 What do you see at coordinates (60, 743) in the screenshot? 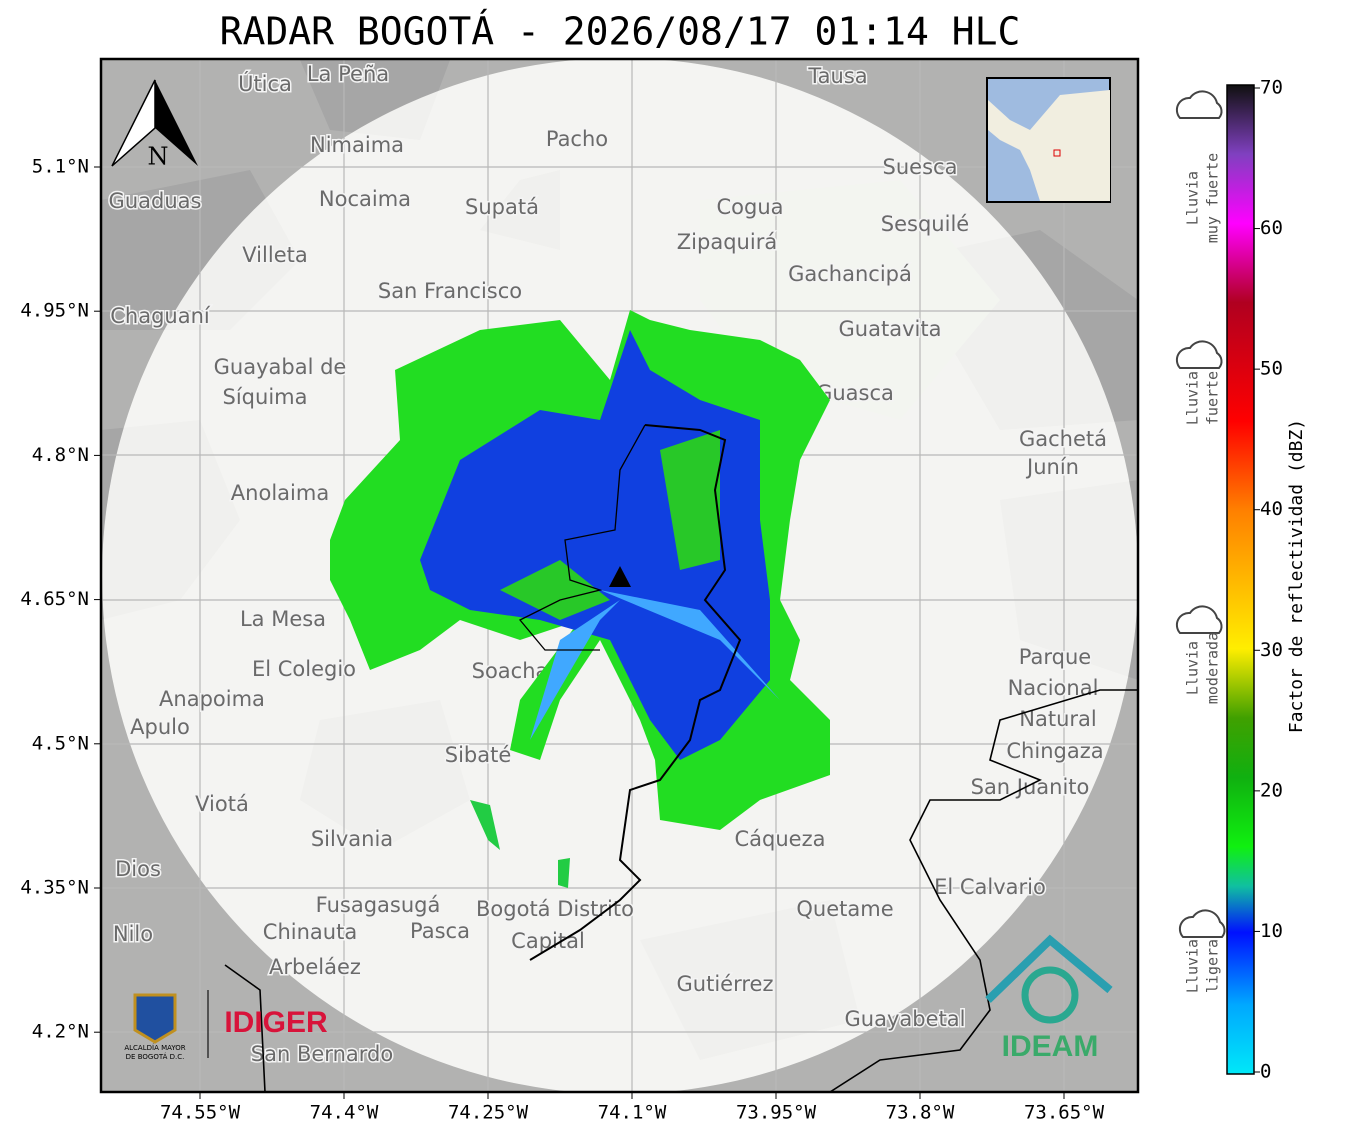
I see `lat-tick-label: 4.5°N` at bounding box center [60, 743].